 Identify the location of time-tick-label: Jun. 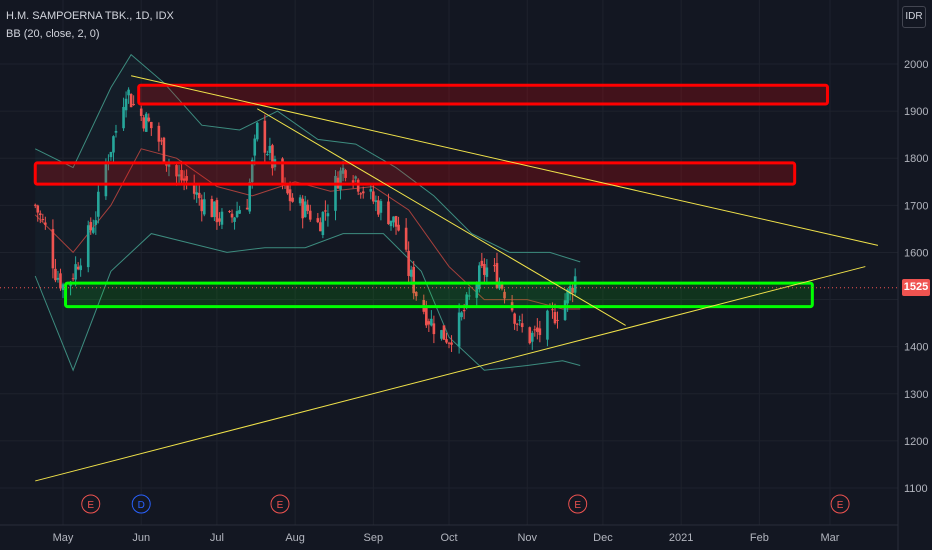
(141, 538).